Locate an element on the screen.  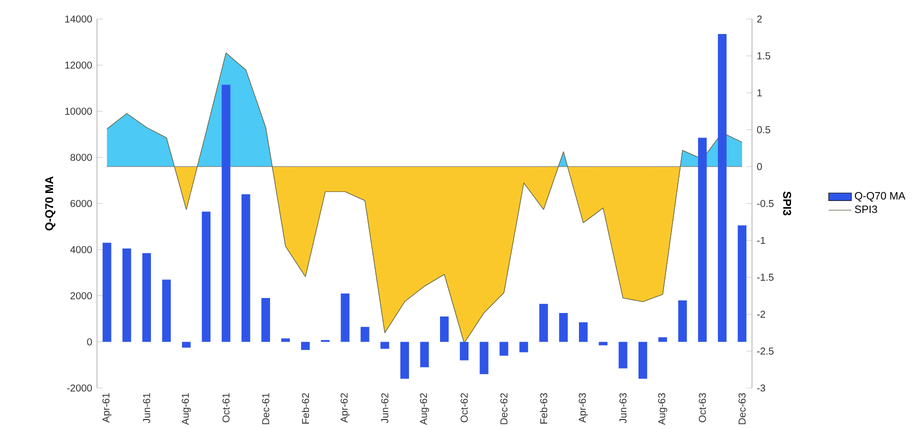
x-tick-label: Apr-63 is located at coordinates (583, 408).